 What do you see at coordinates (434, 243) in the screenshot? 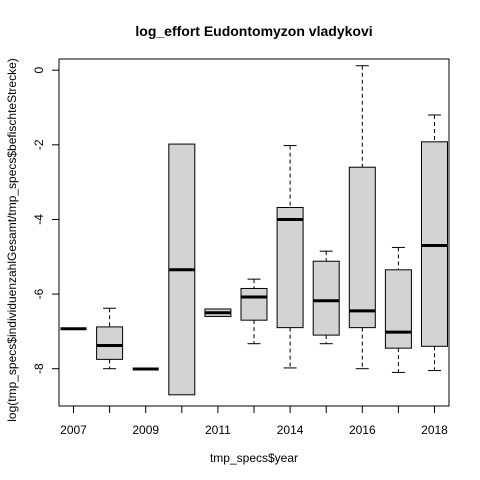
I see `box-2018` at bounding box center [434, 243].